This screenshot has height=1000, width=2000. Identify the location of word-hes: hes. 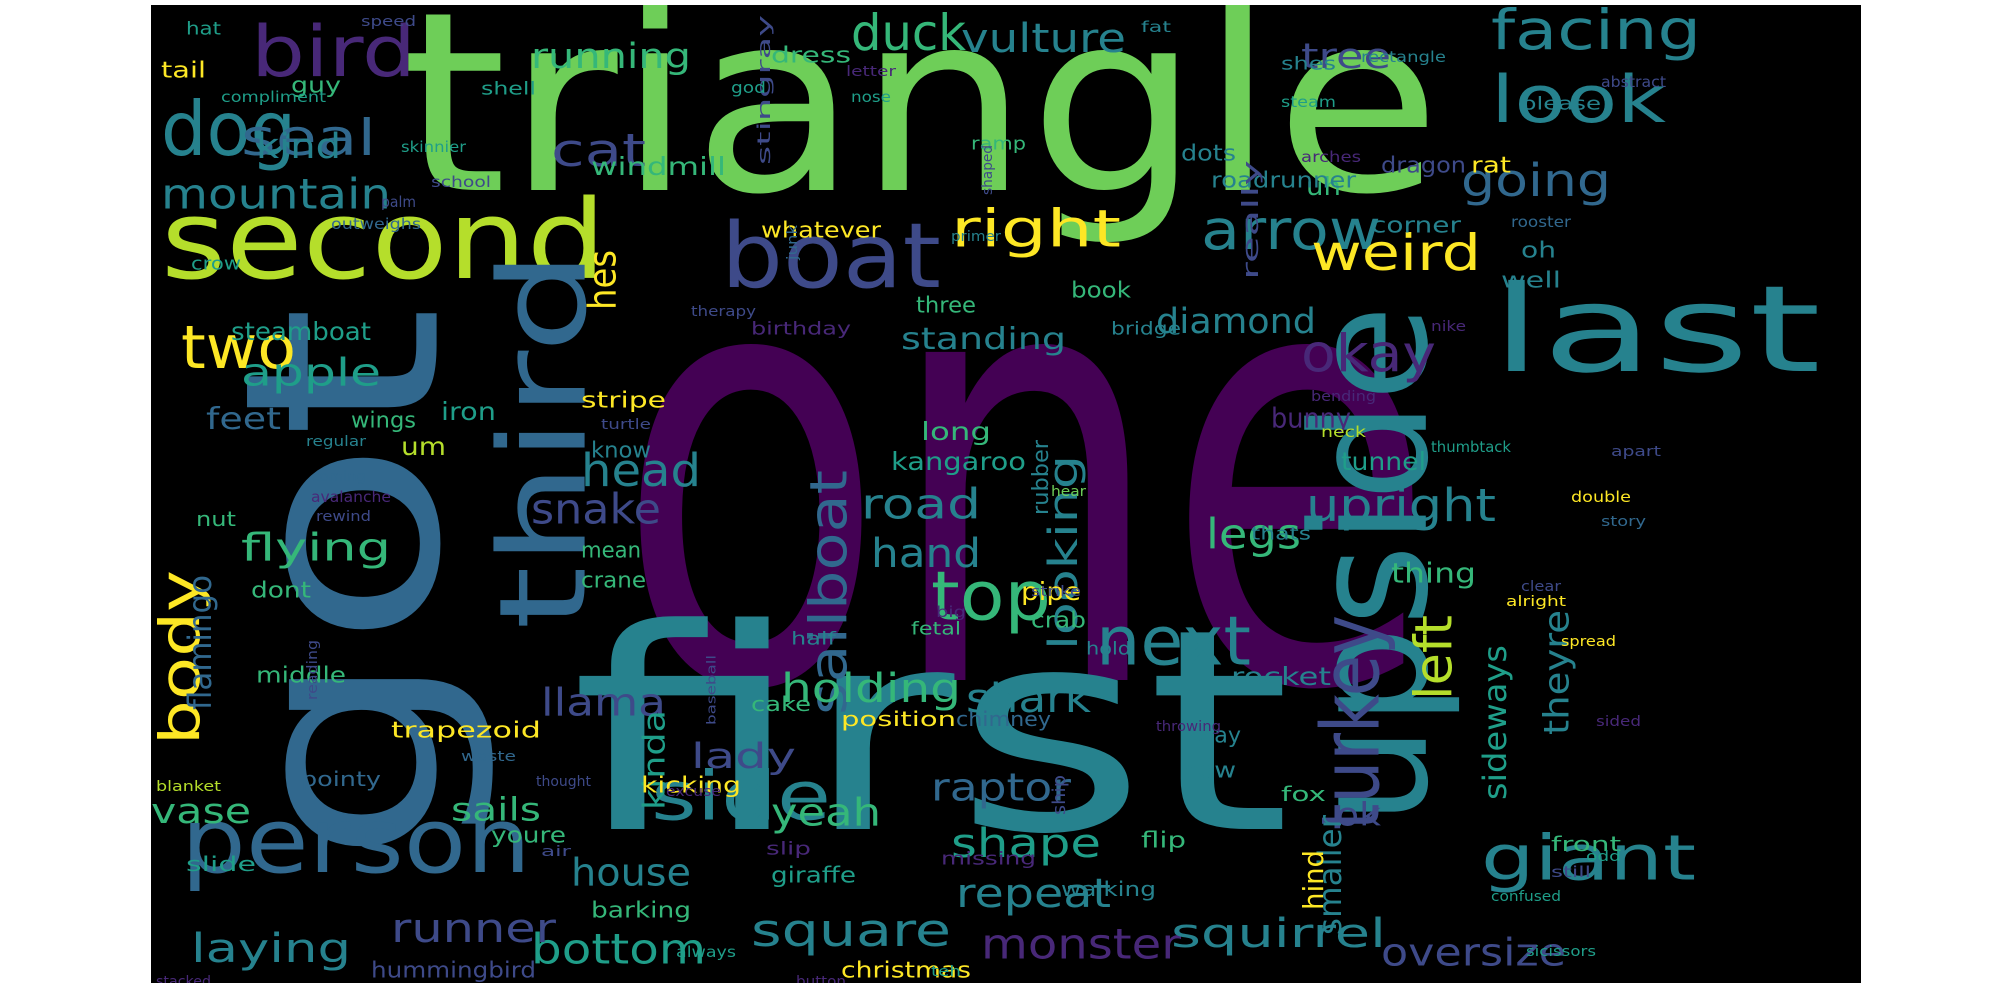
(603, 280).